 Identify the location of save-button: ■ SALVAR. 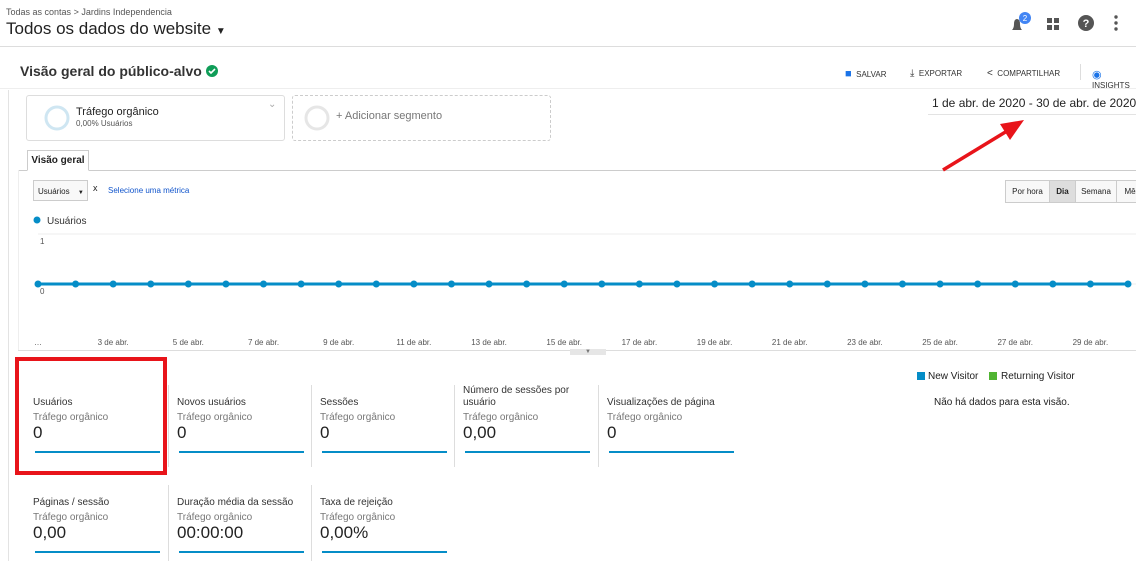
(866, 74).